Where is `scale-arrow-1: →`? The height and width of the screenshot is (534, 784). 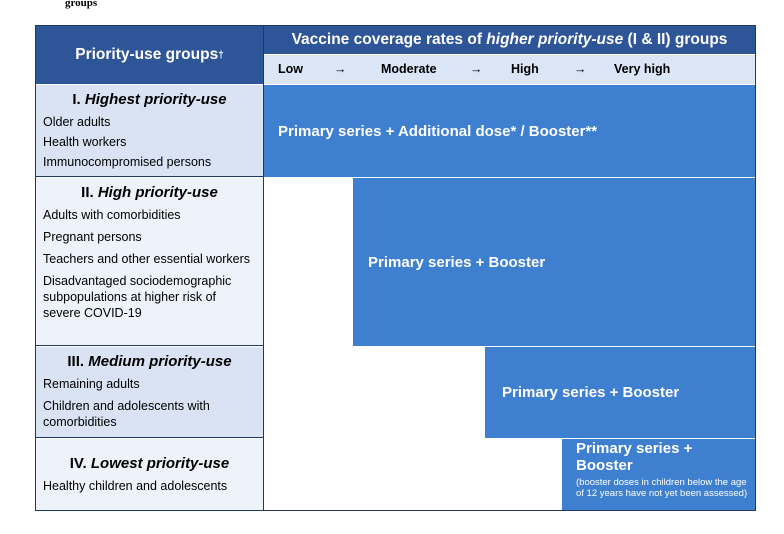
scale-arrow-1: → is located at coordinates (340, 69).